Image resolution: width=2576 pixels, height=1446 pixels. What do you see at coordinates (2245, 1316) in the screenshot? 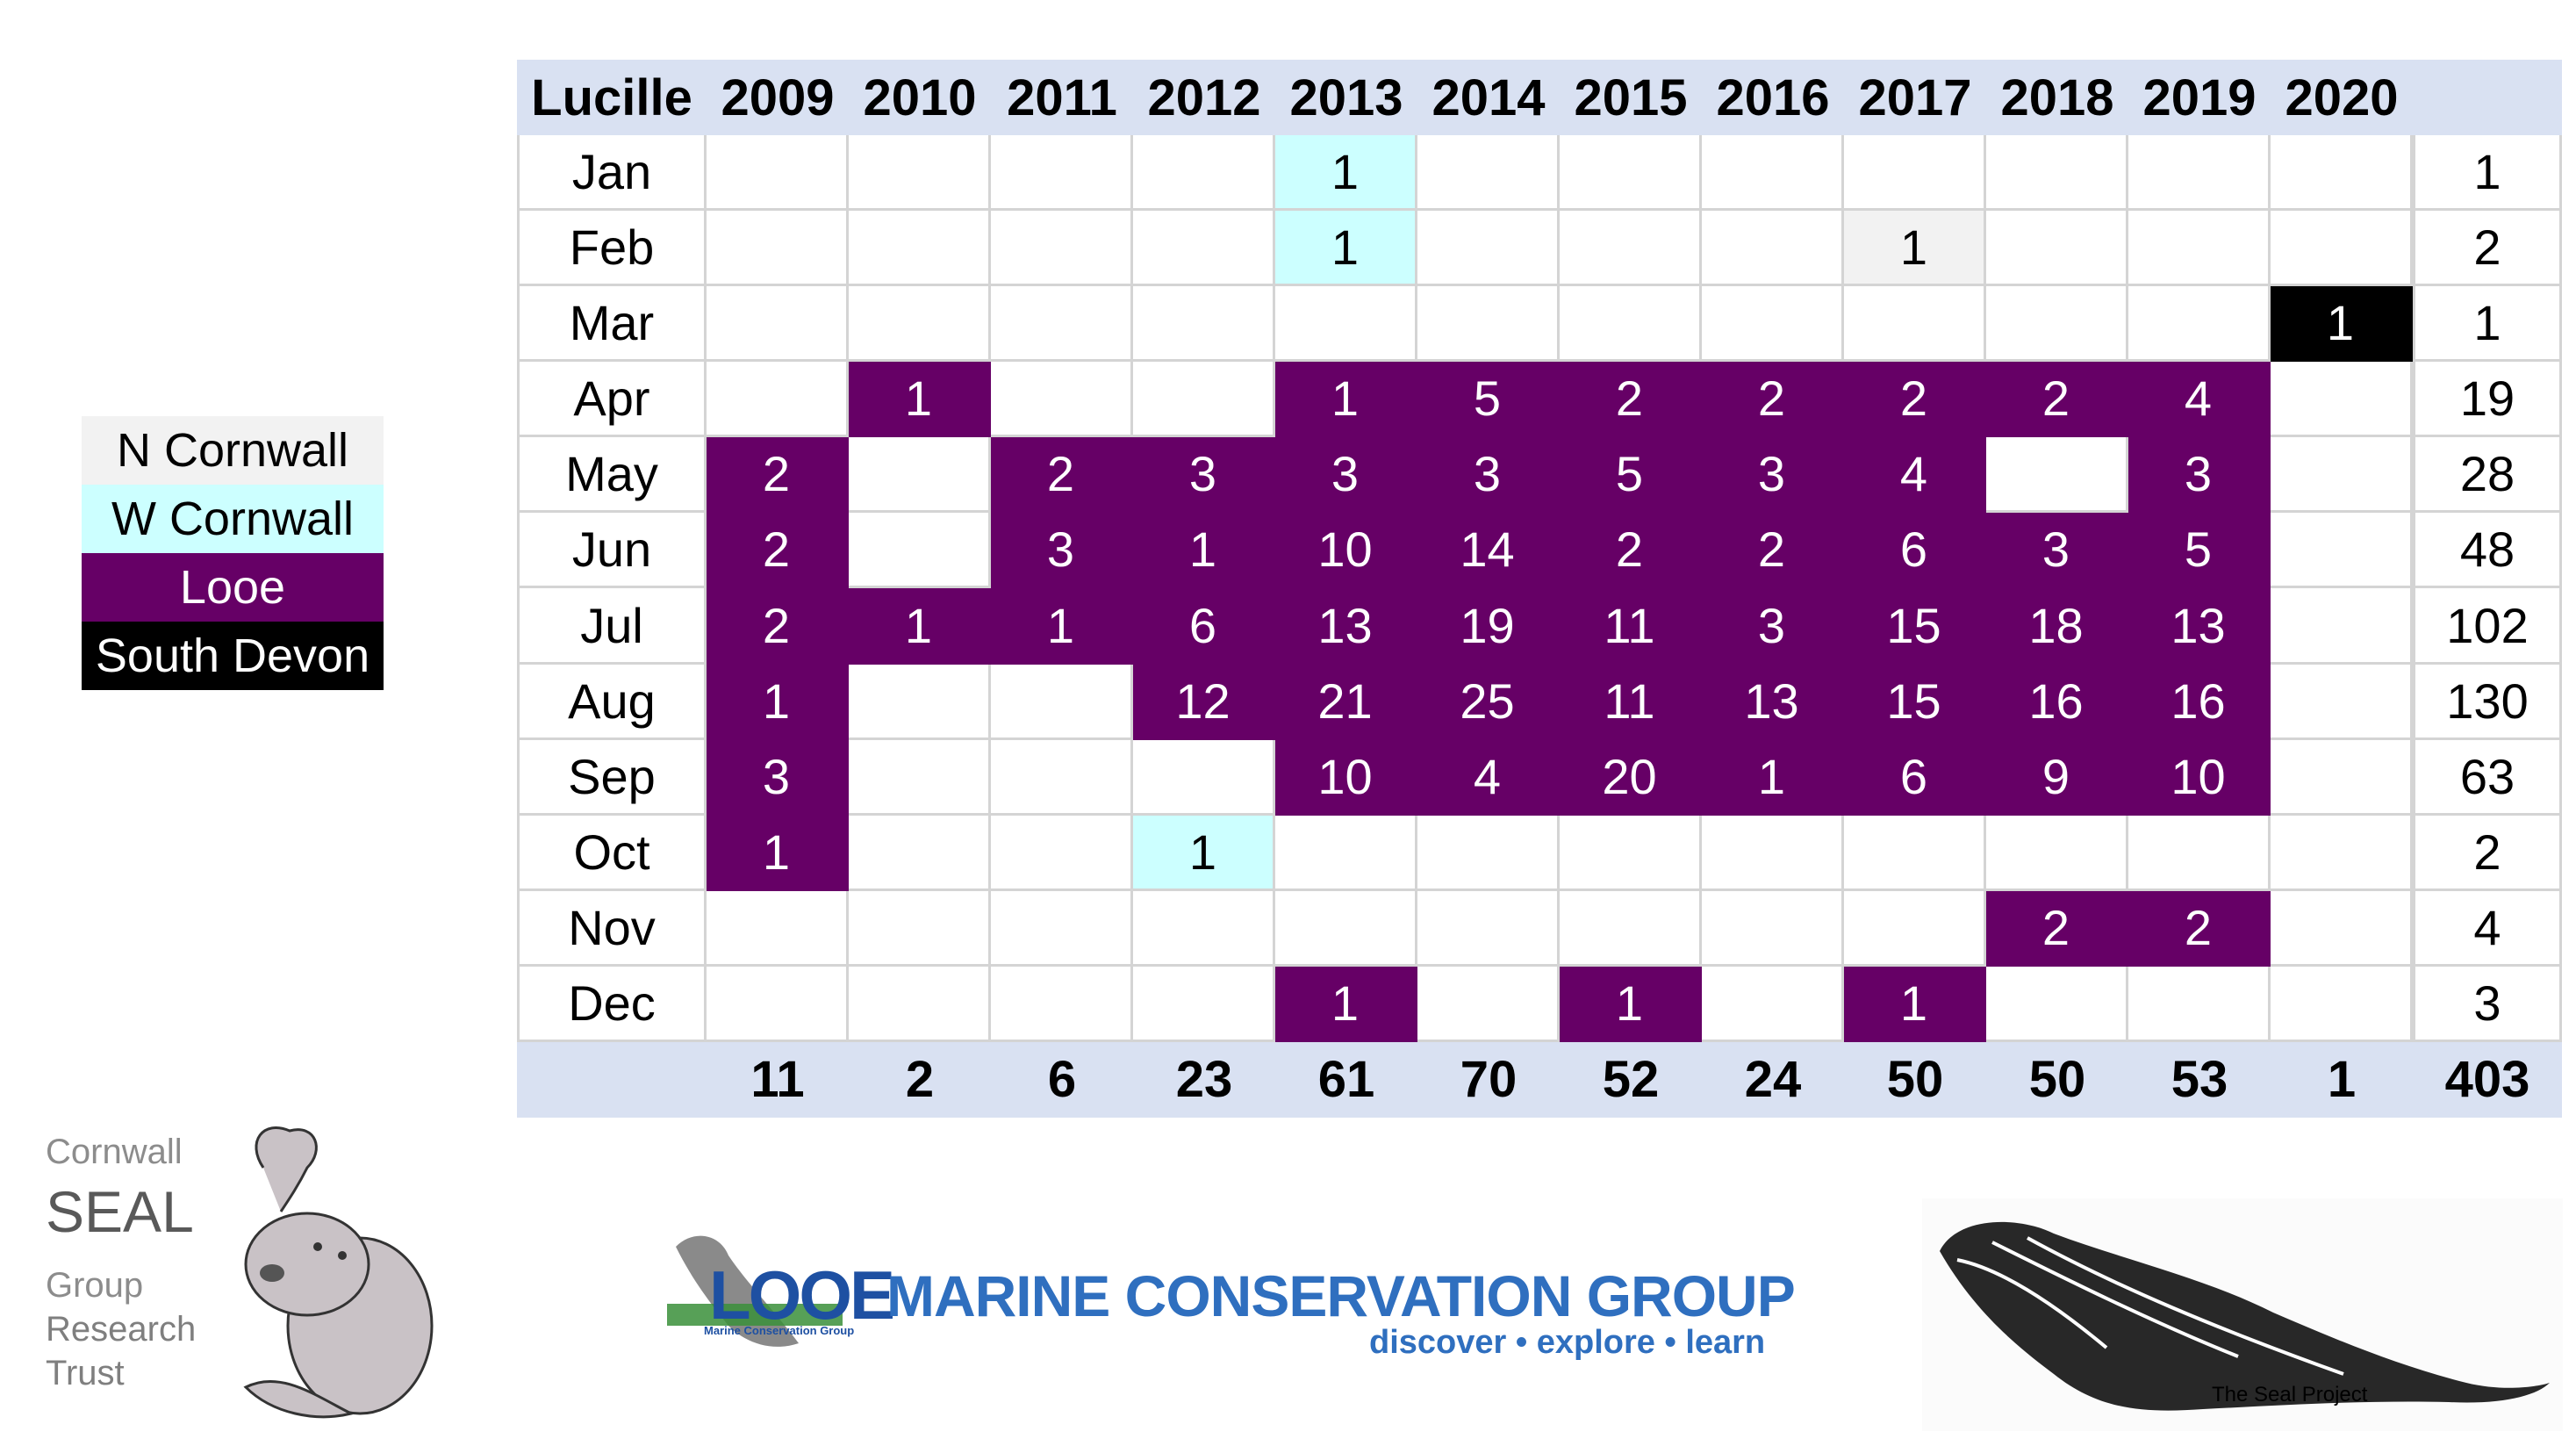
I see `seal-sketch-icon` at bounding box center [2245, 1316].